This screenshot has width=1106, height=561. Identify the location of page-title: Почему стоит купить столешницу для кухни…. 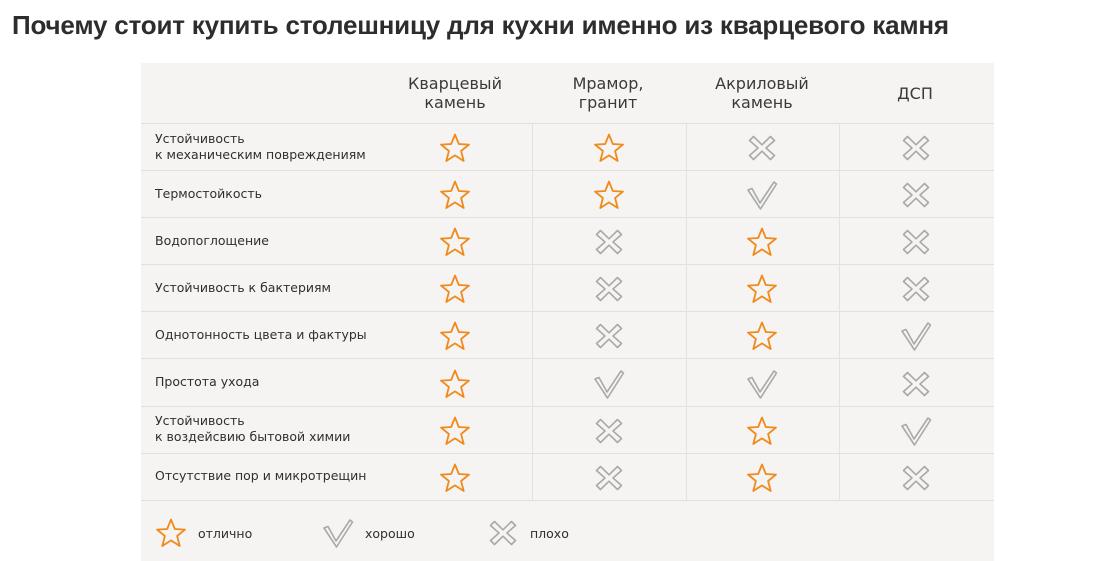
(480, 25).